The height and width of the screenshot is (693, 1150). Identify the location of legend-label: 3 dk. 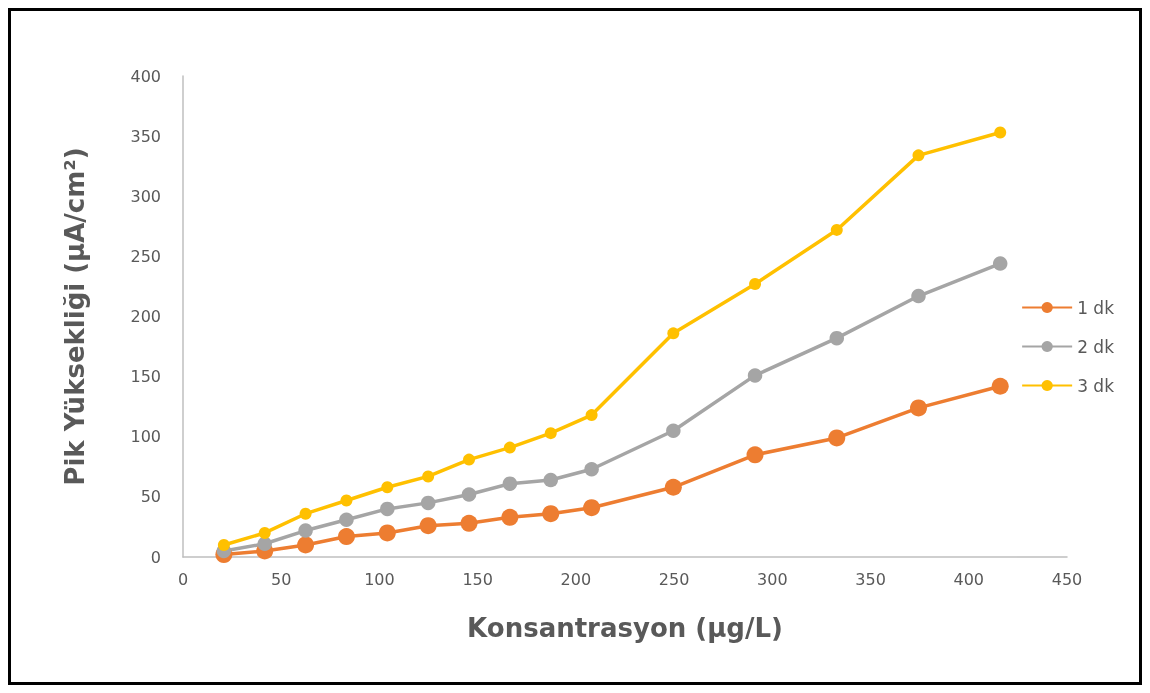
(1096, 385).